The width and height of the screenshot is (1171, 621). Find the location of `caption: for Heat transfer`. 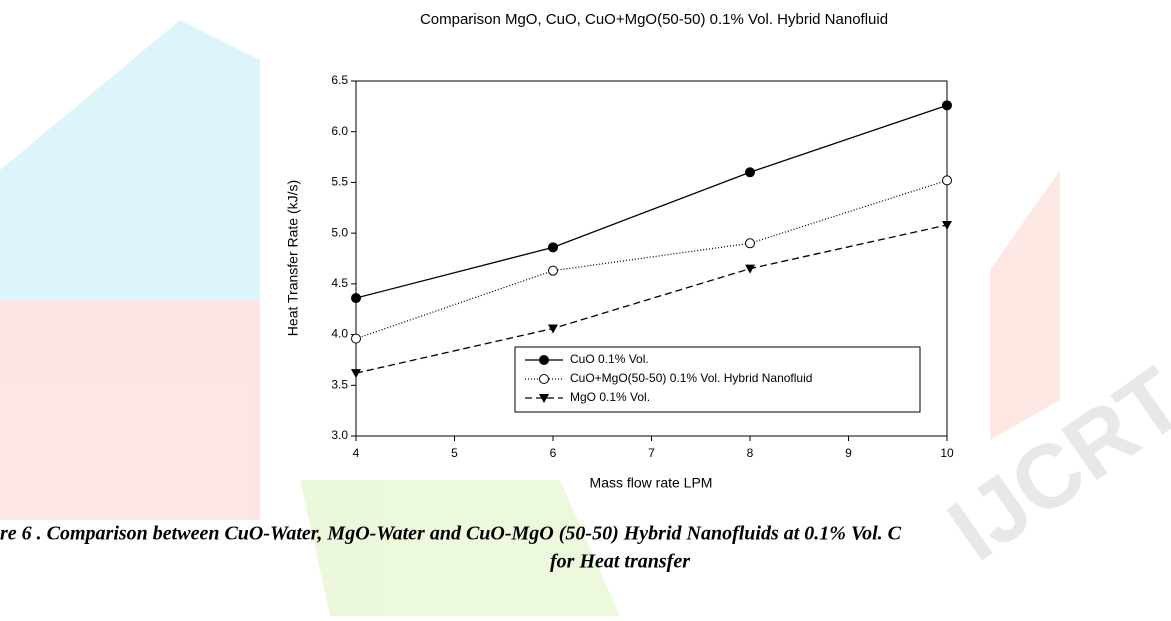

caption: for Heat transfer is located at coordinates (620, 562).